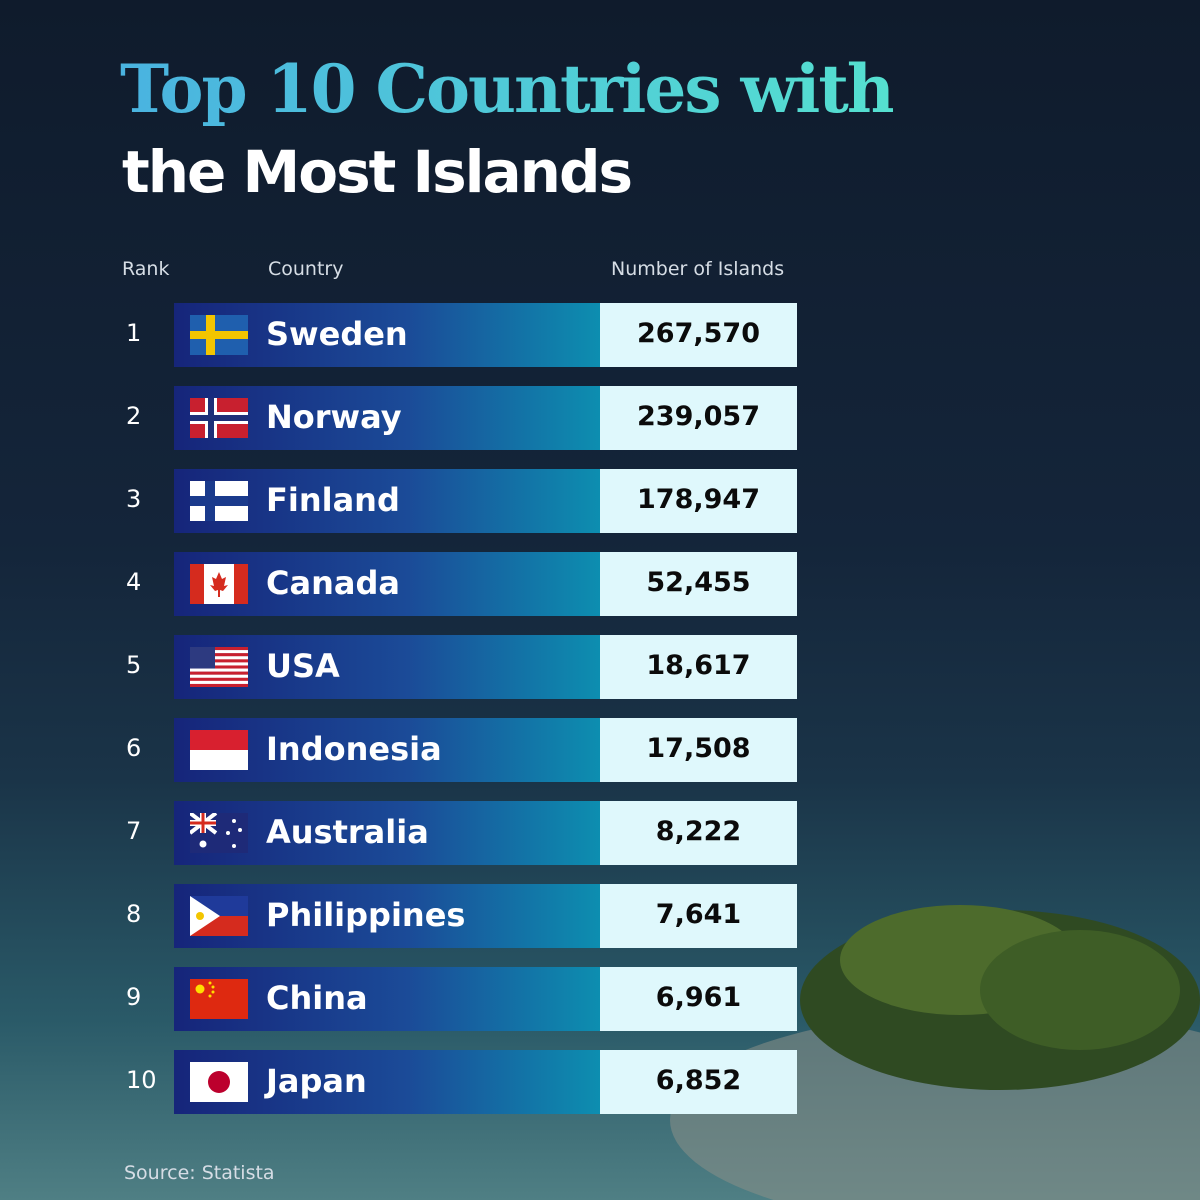 This screenshot has height=1200, width=1200. What do you see at coordinates (134, 748) in the screenshot?
I see `rank: 6` at bounding box center [134, 748].